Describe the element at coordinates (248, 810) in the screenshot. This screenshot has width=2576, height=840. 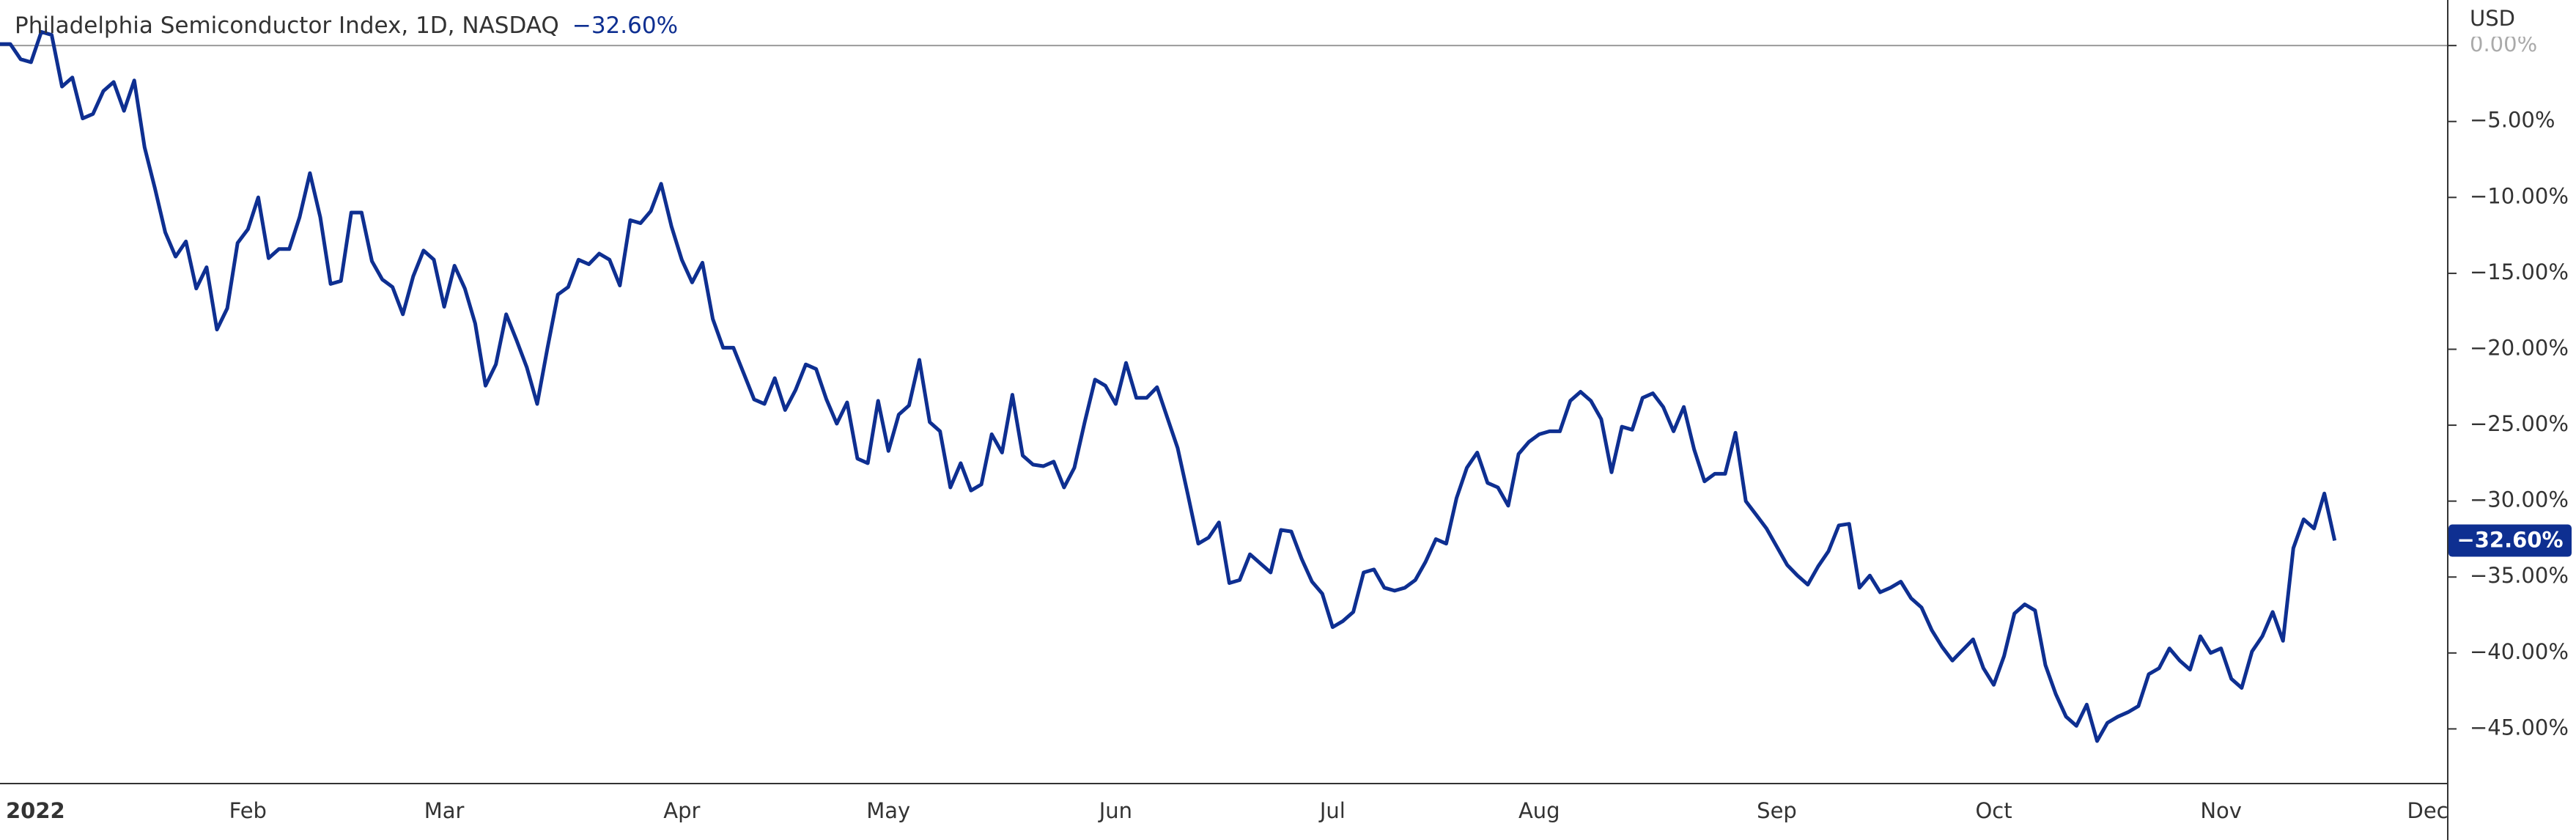
I see `x-tick-label: Feb` at that location.